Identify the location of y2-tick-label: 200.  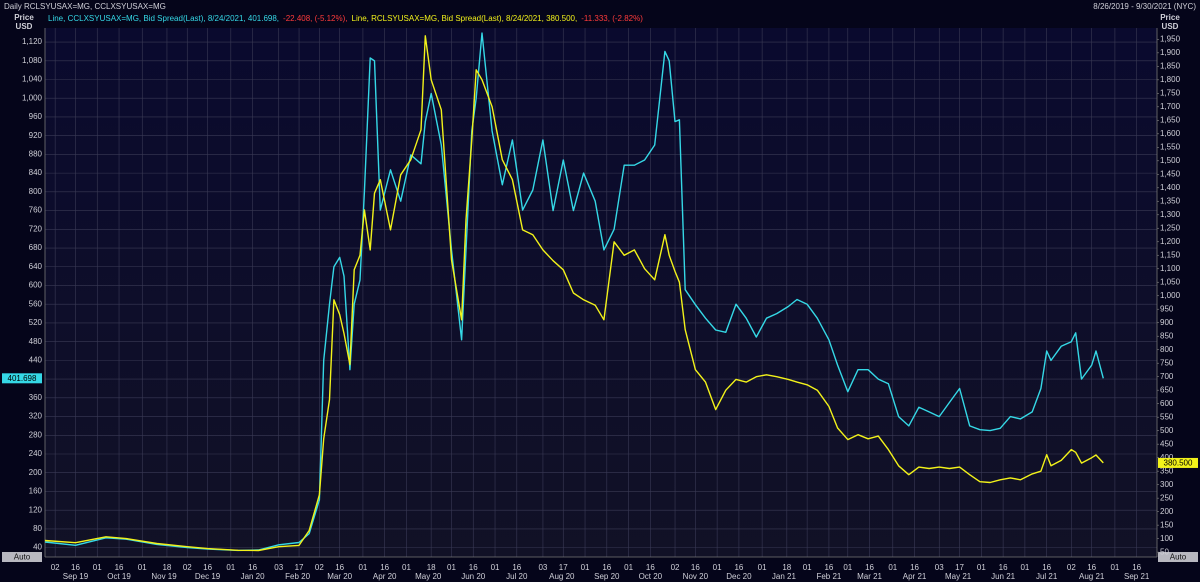
(1167, 511).